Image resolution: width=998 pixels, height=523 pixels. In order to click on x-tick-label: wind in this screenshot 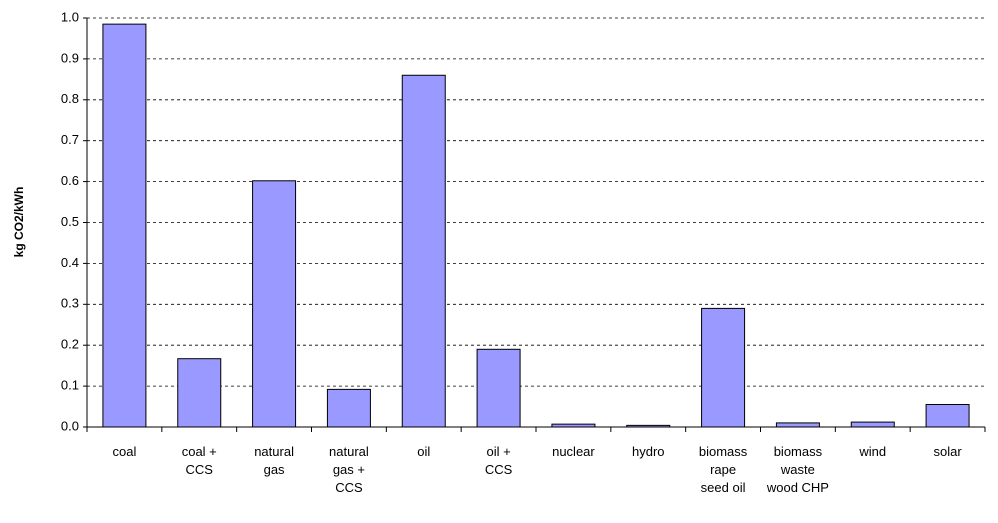, I will do `click(872, 451)`.